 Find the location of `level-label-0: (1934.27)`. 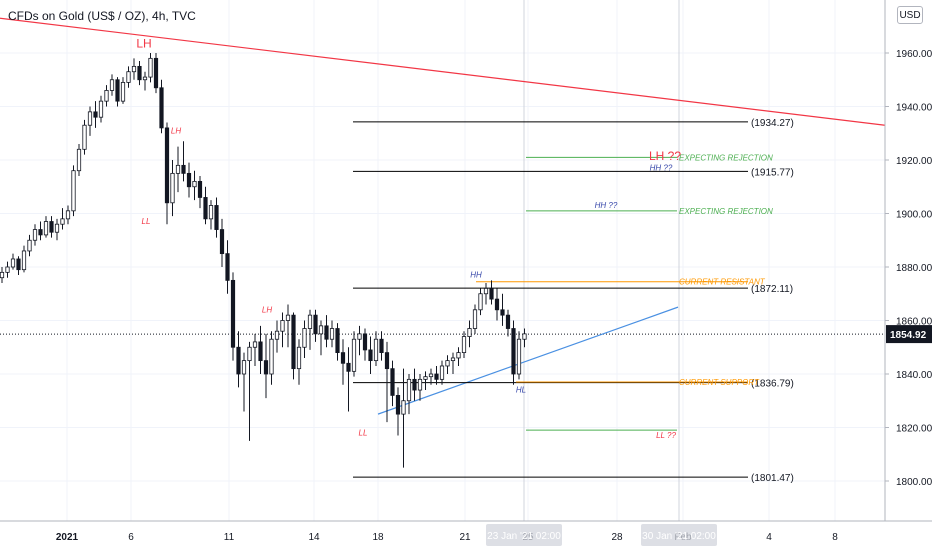

level-label-0: (1934.27) is located at coordinates (772, 123).